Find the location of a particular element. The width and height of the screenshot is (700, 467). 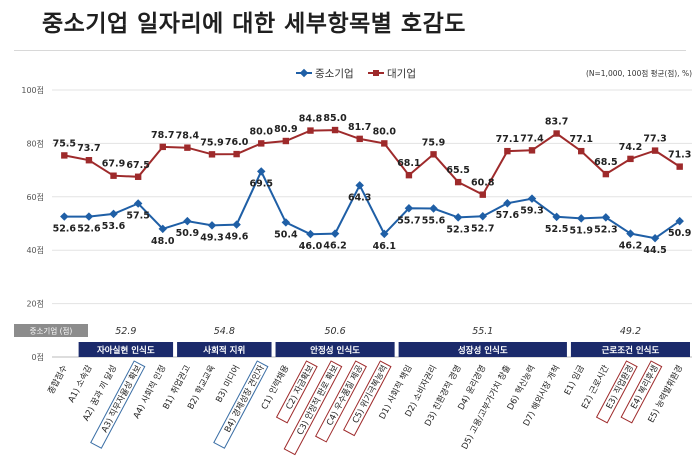

data-label: 78.4 is located at coordinates (188, 136).